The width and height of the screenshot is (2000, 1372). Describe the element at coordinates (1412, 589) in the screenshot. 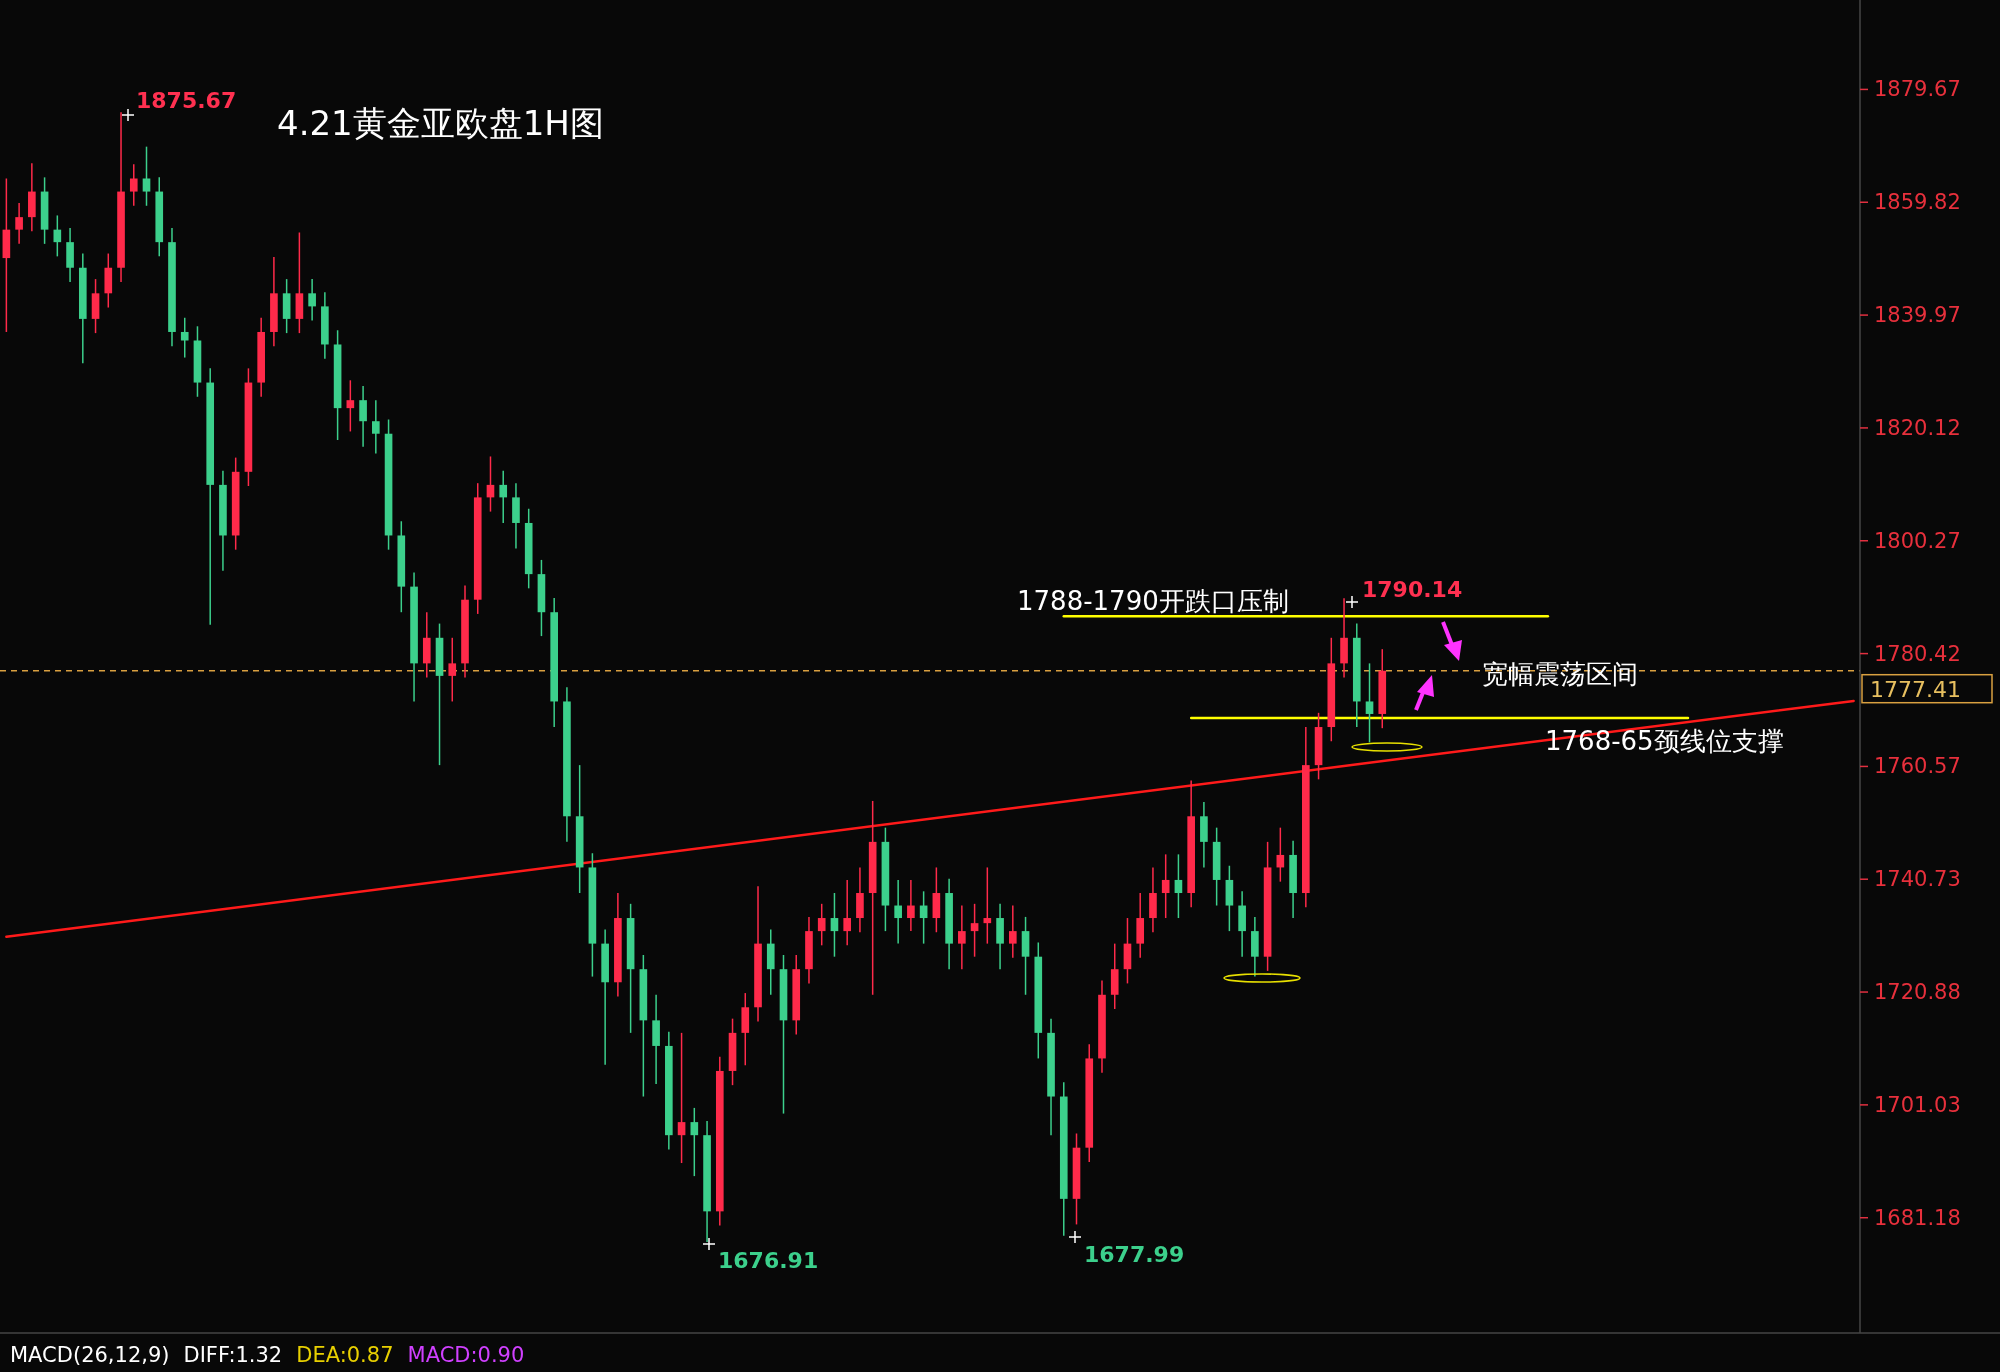

I see `annotation: 1790.14` at that location.